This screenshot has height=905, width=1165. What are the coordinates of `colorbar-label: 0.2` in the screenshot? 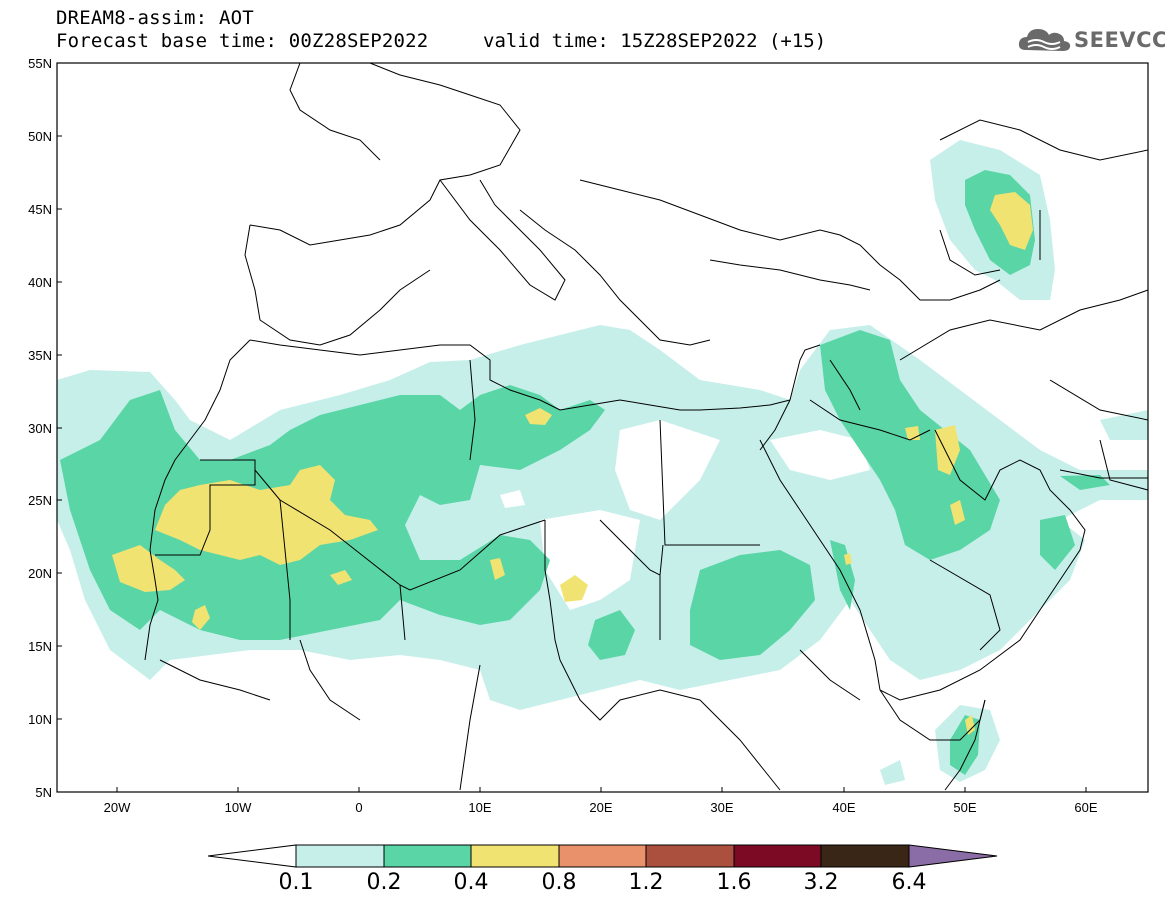 It's located at (384, 882).